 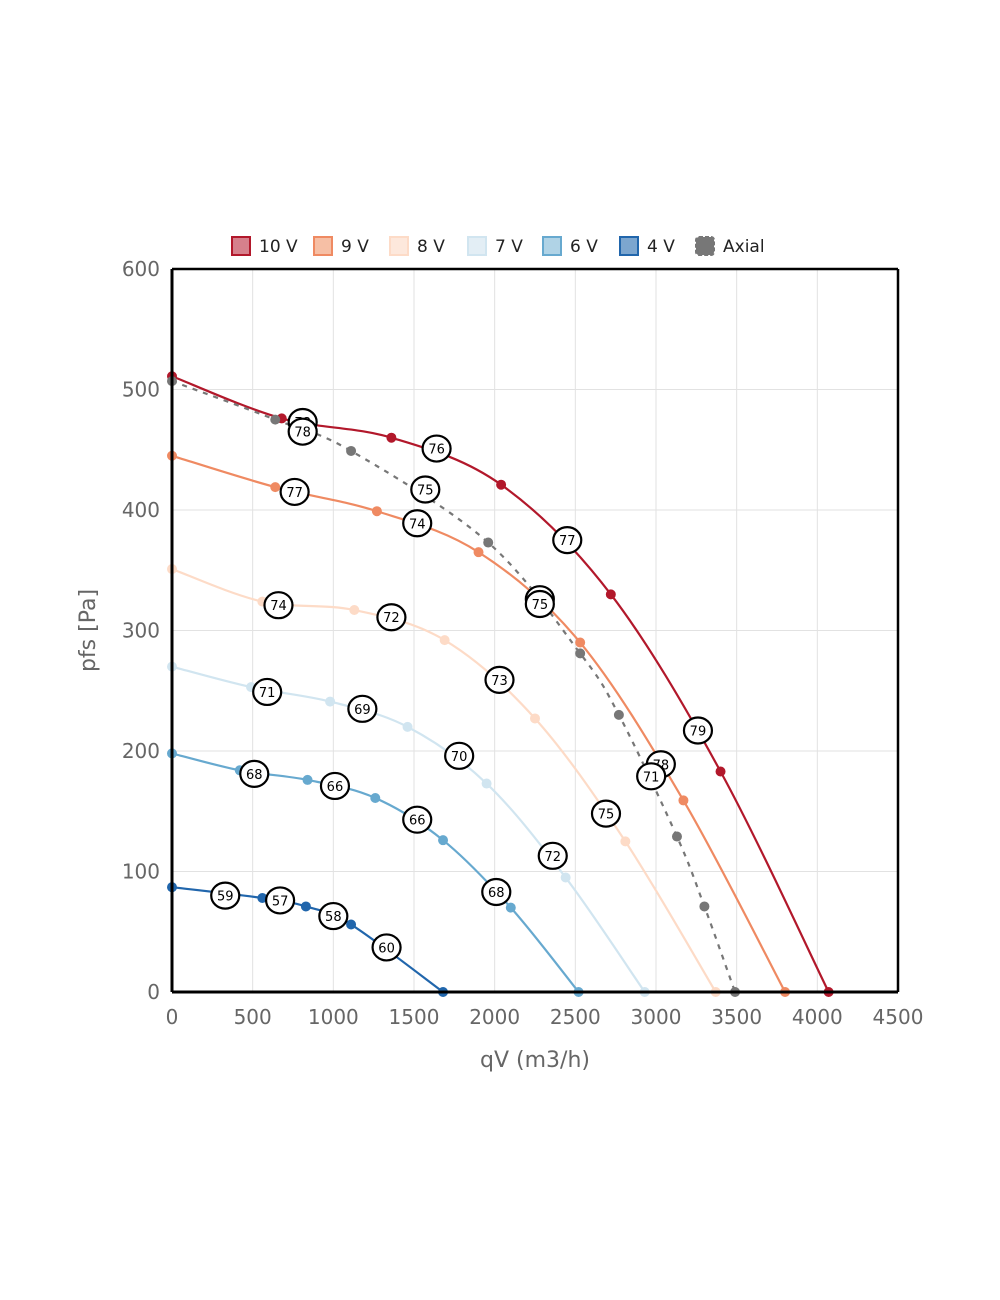 What do you see at coordinates (744, 247) in the screenshot?
I see `legend-label-axial: Axial` at bounding box center [744, 247].